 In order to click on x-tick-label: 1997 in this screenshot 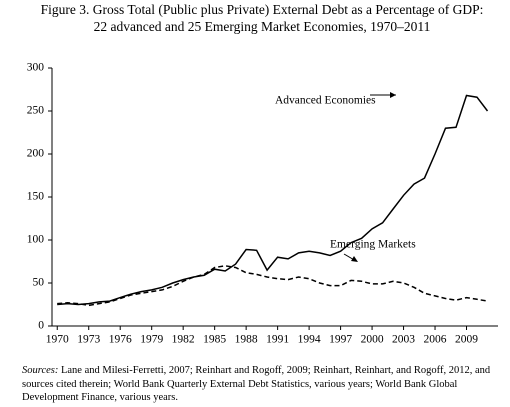, I will do `click(340, 340)`.